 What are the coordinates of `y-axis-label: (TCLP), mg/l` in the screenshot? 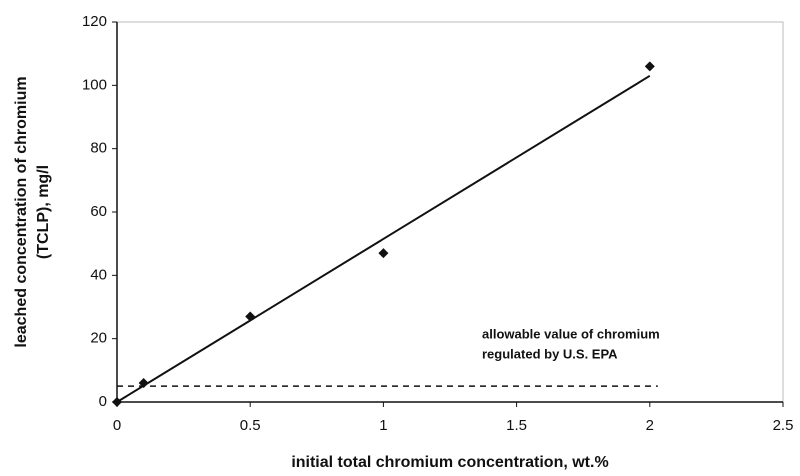 It's located at (43, 212).